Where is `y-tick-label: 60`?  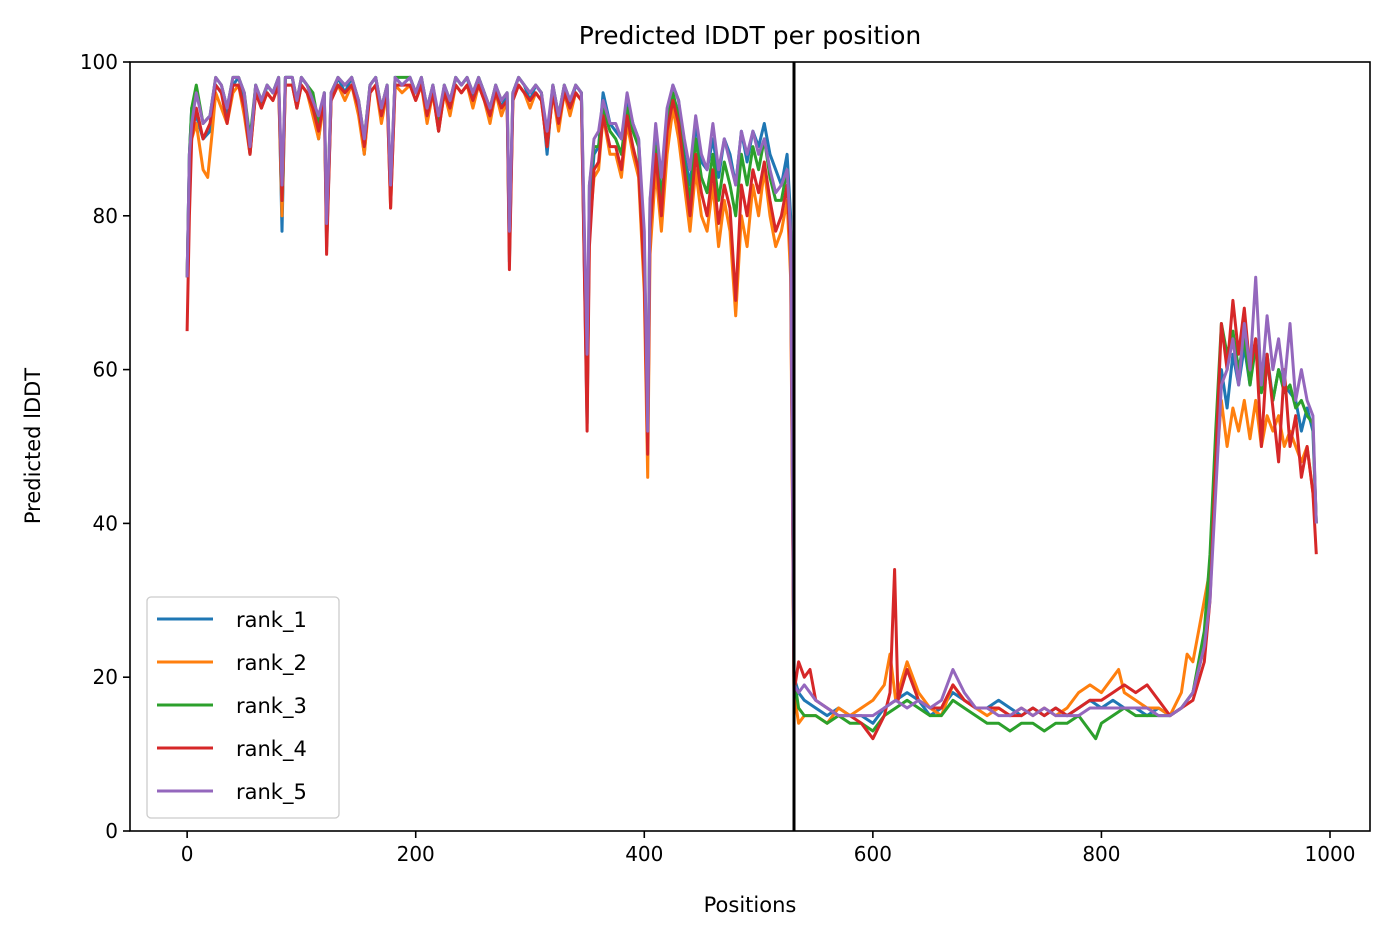
y-tick-label: 60 is located at coordinates (105, 370).